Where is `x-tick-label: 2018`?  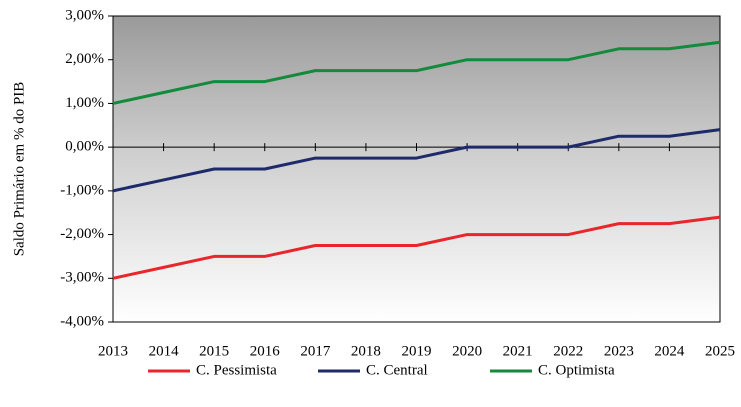 x-tick-label: 2018 is located at coordinates (366, 351).